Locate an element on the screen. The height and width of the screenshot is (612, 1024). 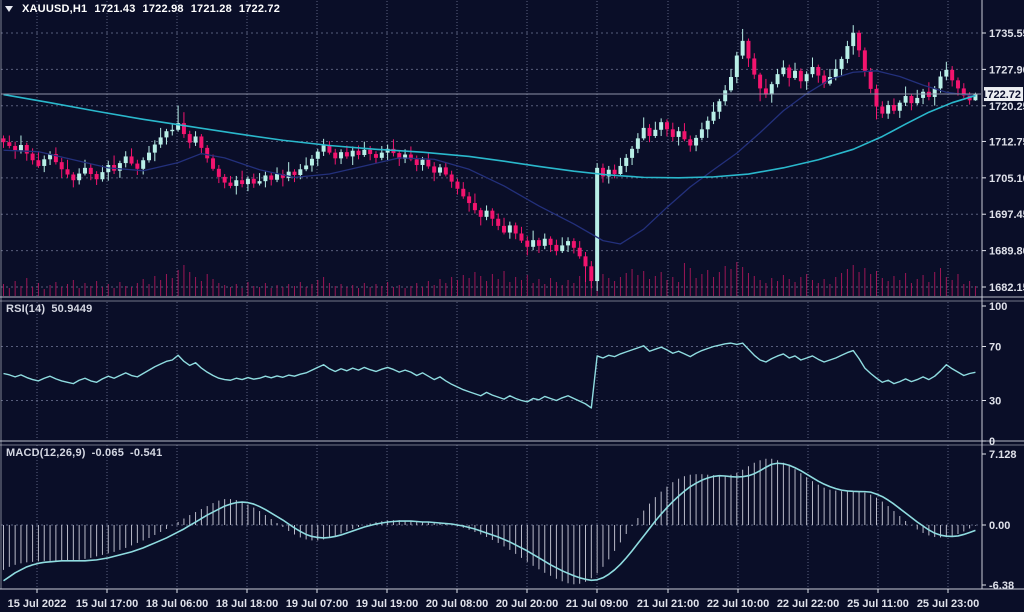
time-axis-label: 21 Jul 21:00 is located at coordinates (668, 604).